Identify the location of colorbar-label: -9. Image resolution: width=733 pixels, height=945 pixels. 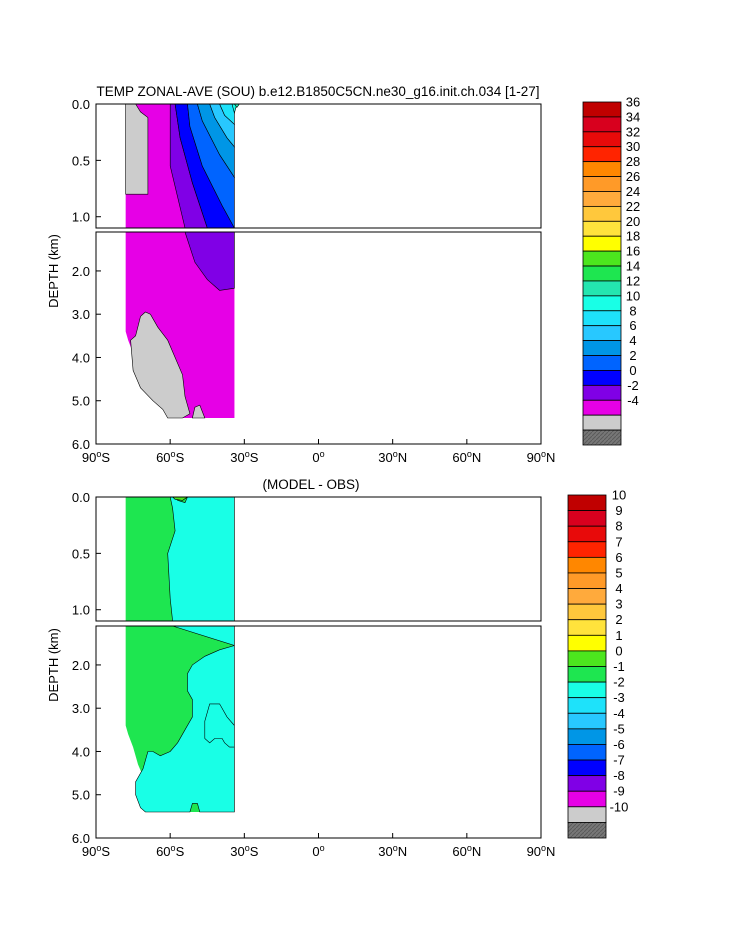
(619, 791).